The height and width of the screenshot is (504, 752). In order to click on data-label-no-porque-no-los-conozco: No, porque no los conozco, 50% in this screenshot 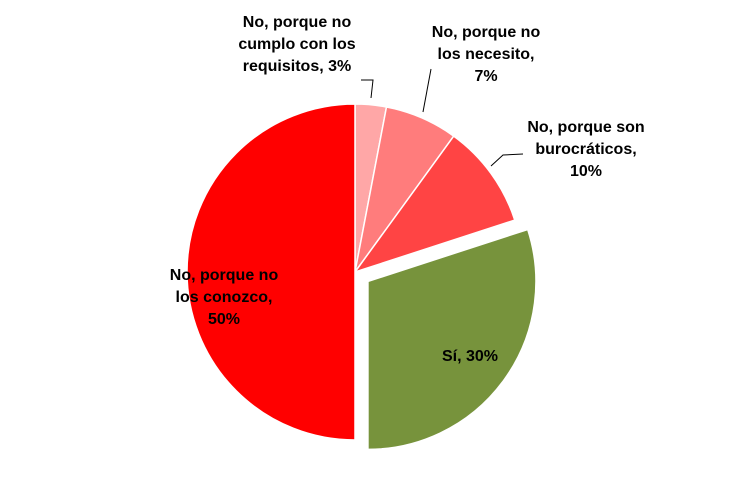, I will do `click(224, 297)`.